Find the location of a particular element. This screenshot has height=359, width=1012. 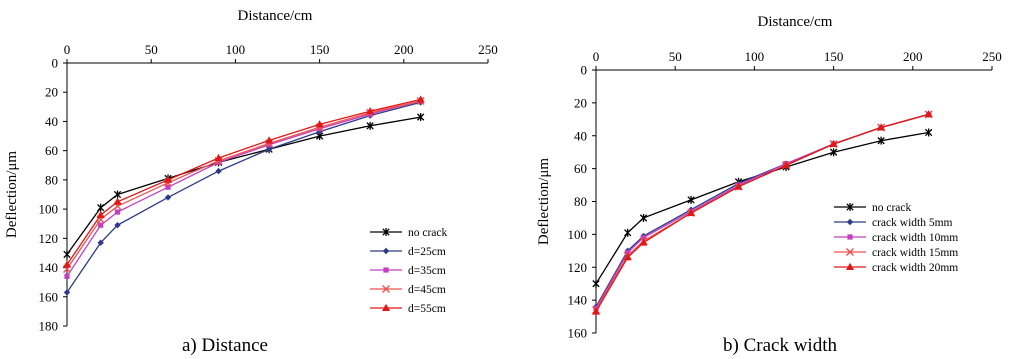

legend-label: d=25cm is located at coordinates (427, 252).